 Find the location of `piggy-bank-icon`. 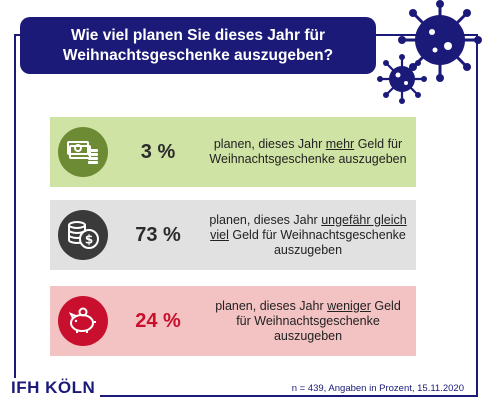

piggy-bank-icon is located at coordinates (82, 320).